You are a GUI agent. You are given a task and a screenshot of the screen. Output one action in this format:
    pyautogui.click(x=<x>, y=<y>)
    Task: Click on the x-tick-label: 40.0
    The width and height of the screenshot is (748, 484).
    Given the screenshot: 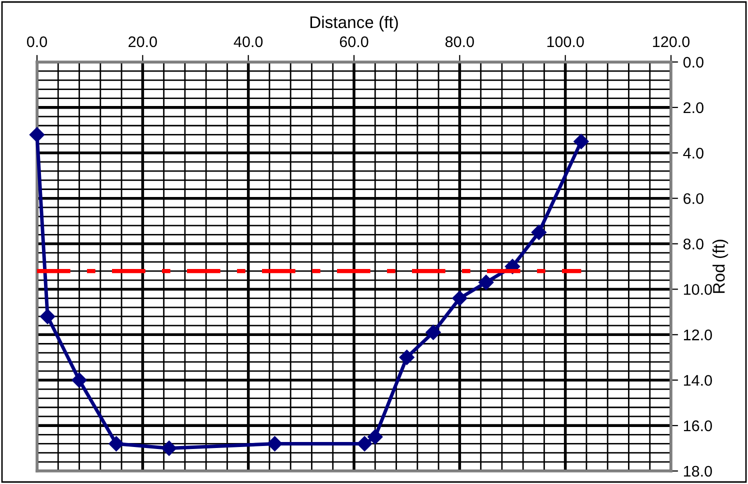 What is the action you would take?
    pyautogui.click(x=248, y=42)
    